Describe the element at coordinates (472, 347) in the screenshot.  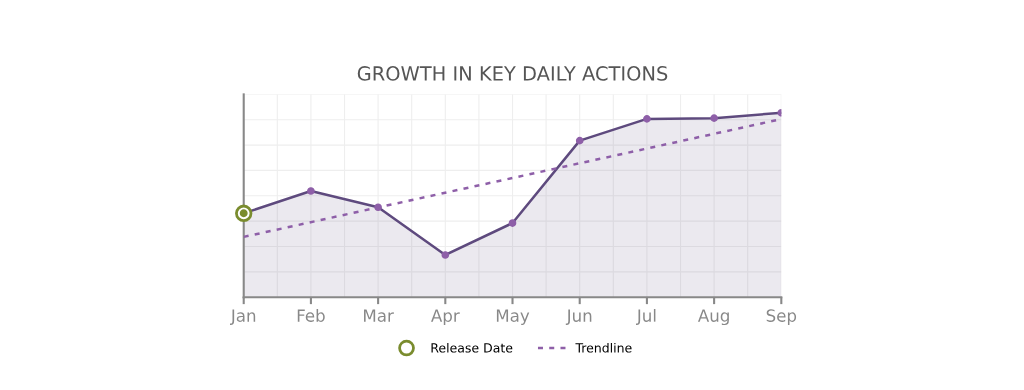
I see `legend-label: Release Date` at that location.